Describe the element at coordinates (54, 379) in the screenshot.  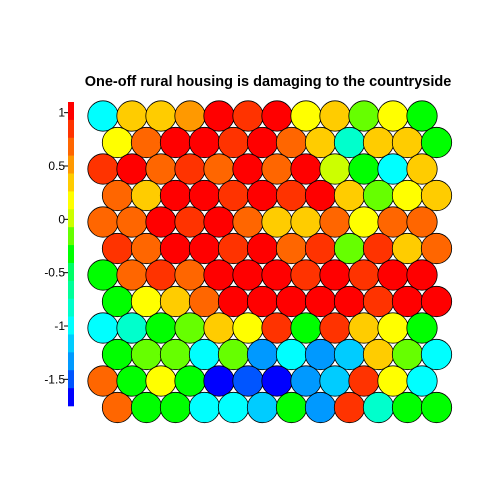
I see `colorbar-tick-label: -1.5` at that location.